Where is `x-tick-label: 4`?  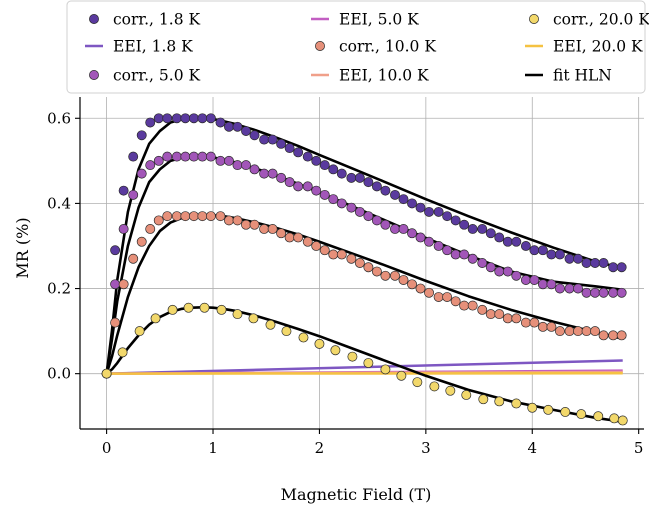
x-tick-label: 4 is located at coordinates (532, 448).